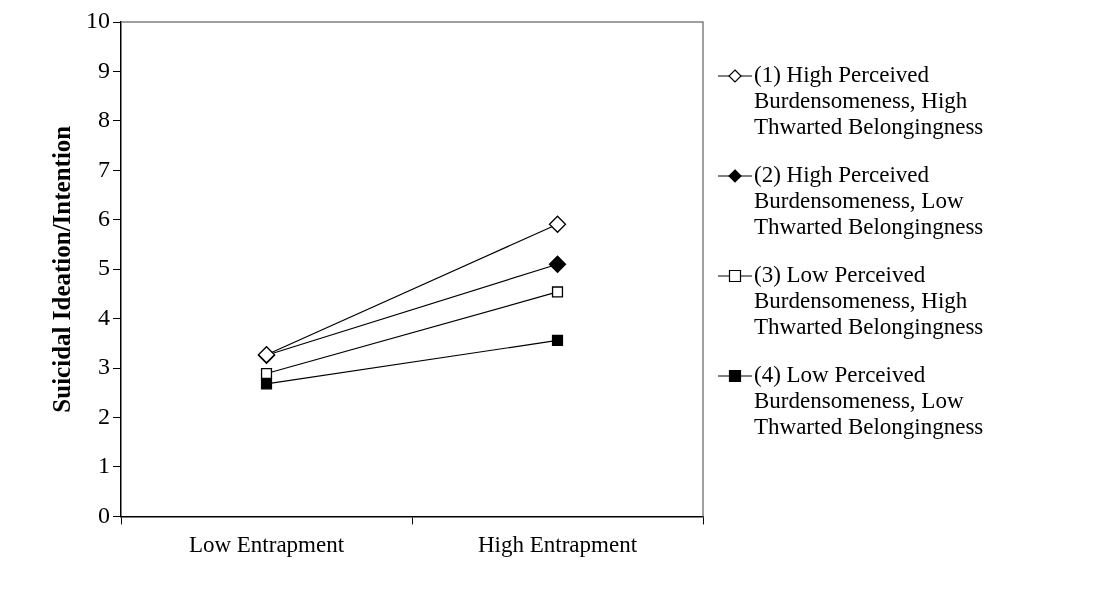 Image resolution: width=1097 pixels, height=596 pixels. Describe the element at coordinates (98, 20) in the screenshot. I see `y-tick-label: 10` at that location.